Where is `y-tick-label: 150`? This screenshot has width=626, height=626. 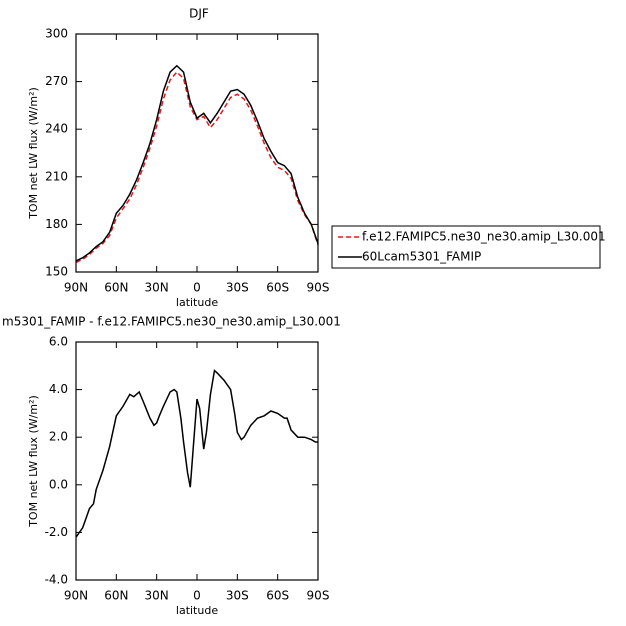
y-tick-label: 150 is located at coordinates (56, 272).